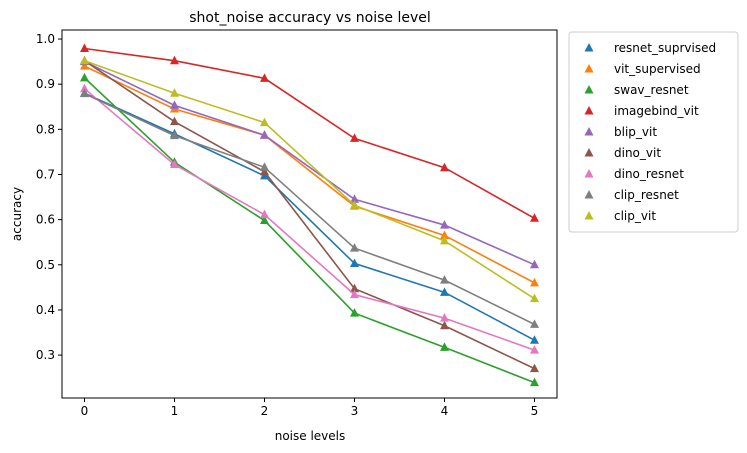 The width and height of the screenshot is (747, 453). What do you see at coordinates (45, 310) in the screenshot?
I see `y-tick-label: 0.4` at bounding box center [45, 310].